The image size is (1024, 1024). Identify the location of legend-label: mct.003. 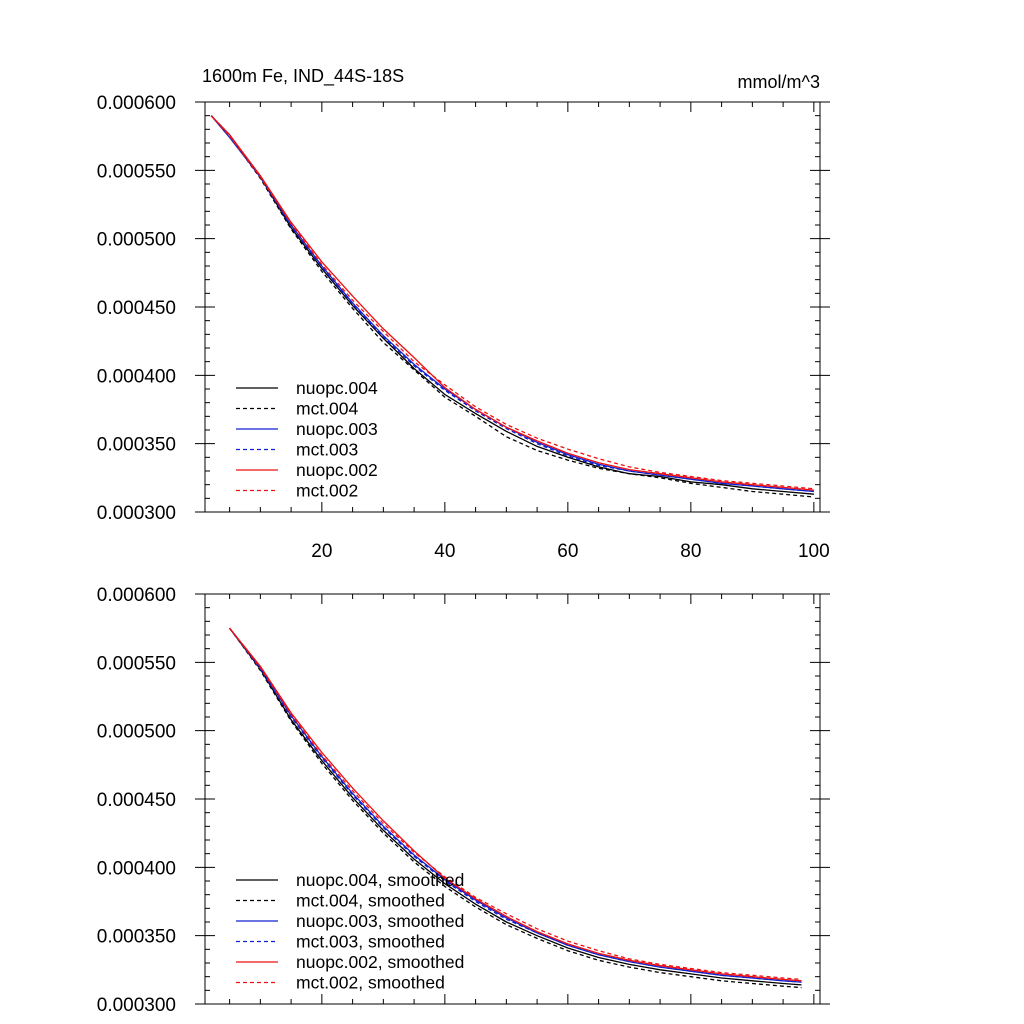
(327, 450).